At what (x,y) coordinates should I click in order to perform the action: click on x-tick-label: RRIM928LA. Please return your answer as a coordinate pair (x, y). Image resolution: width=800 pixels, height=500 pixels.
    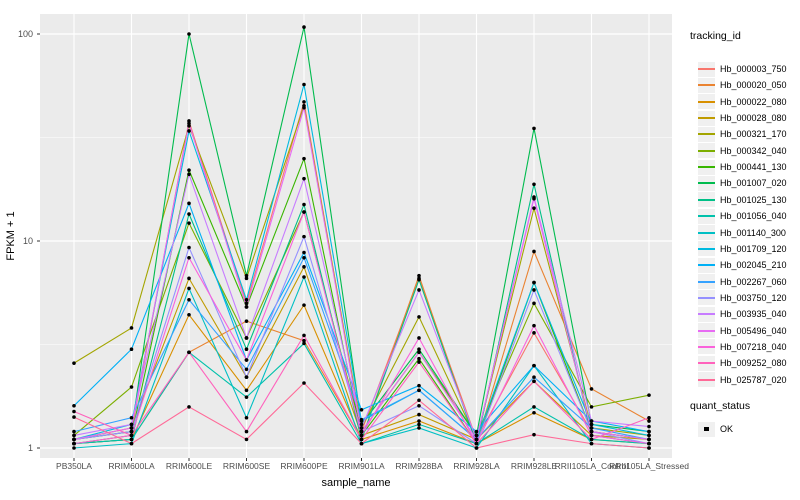
    Looking at the image, I should click on (476, 466).